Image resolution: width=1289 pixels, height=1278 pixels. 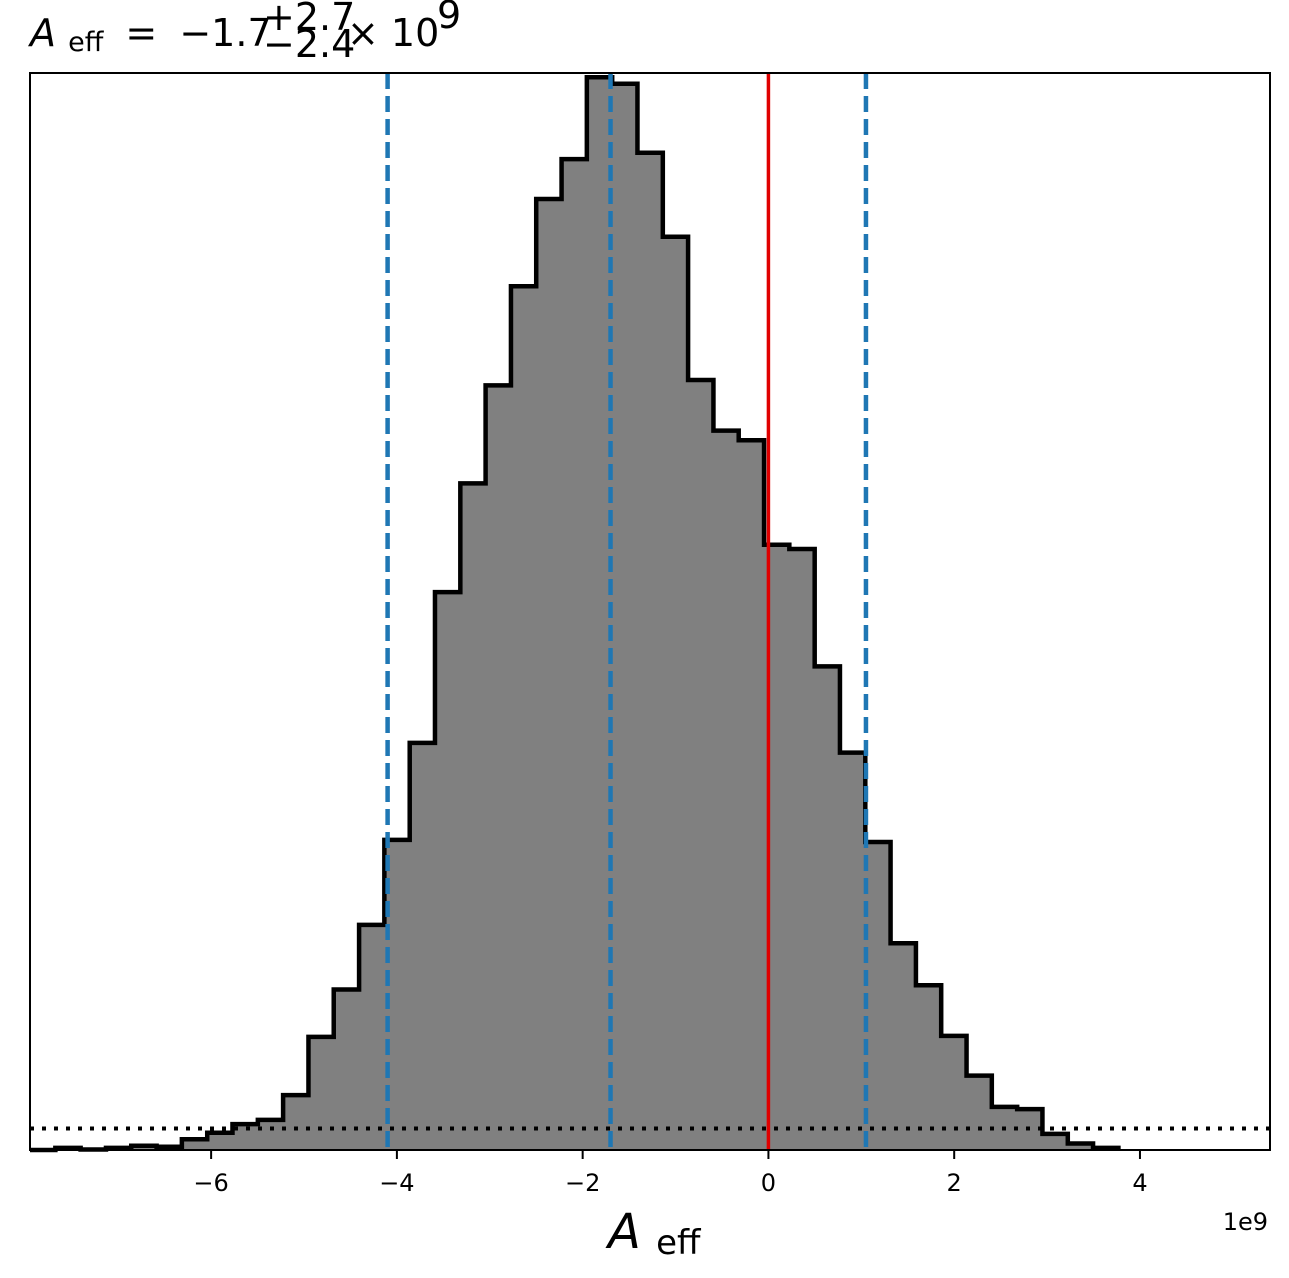 What do you see at coordinates (449, 18) in the screenshot?
I see `title-exponent: 9` at bounding box center [449, 18].